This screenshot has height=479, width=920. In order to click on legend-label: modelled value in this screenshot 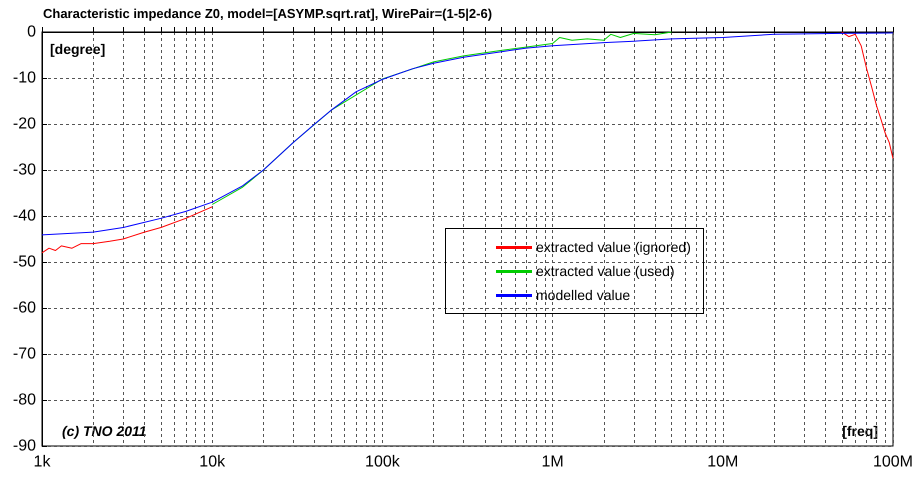, I will do `click(583, 295)`.